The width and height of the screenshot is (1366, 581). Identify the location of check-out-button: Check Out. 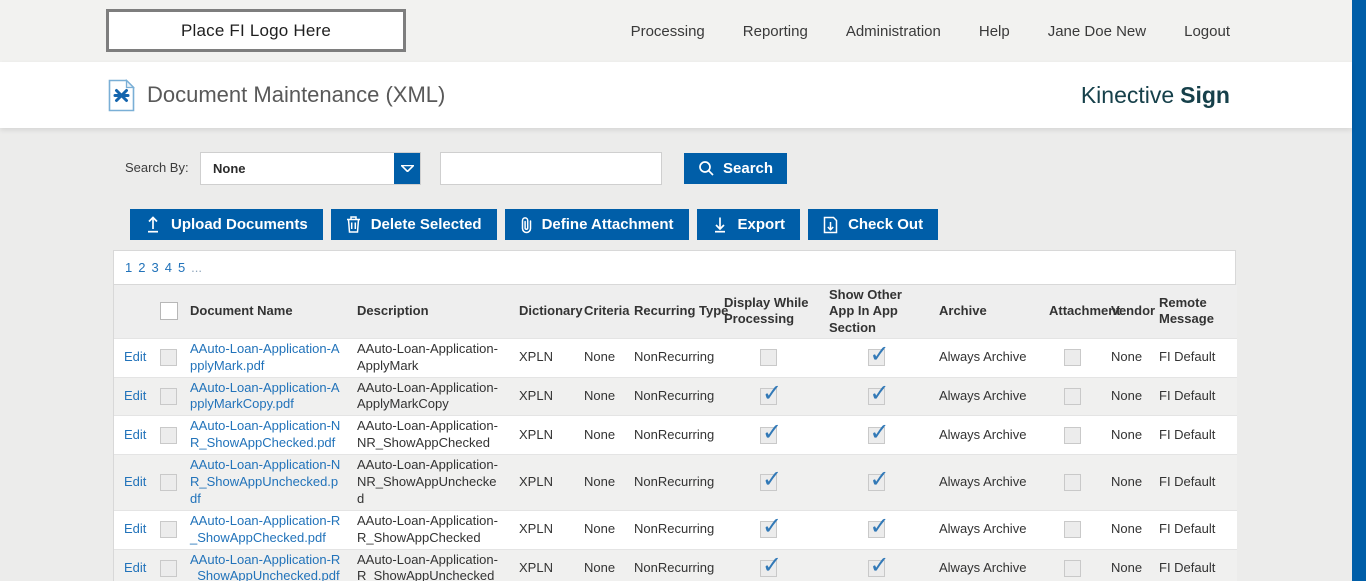
(873, 224).